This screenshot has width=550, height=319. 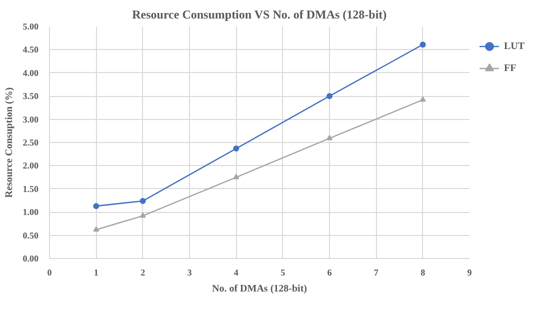 What do you see at coordinates (30, 49) in the screenshot?
I see `y-tick-label: 4.50` at bounding box center [30, 49].